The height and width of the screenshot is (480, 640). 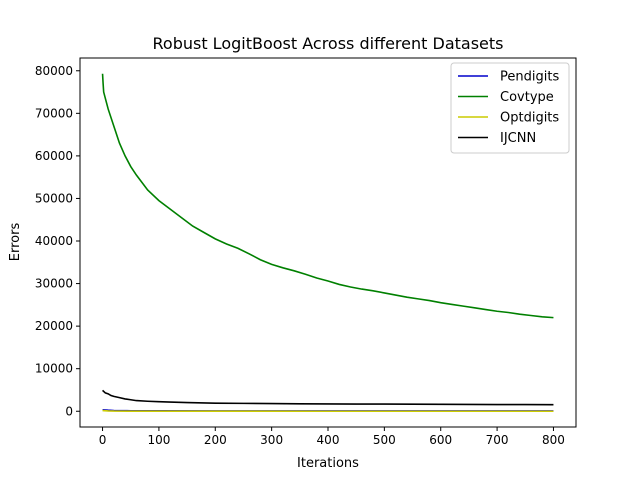 What do you see at coordinates (553, 440) in the screenshot?
I see `x-tick-label: 800` at bounding box center [553, 440].